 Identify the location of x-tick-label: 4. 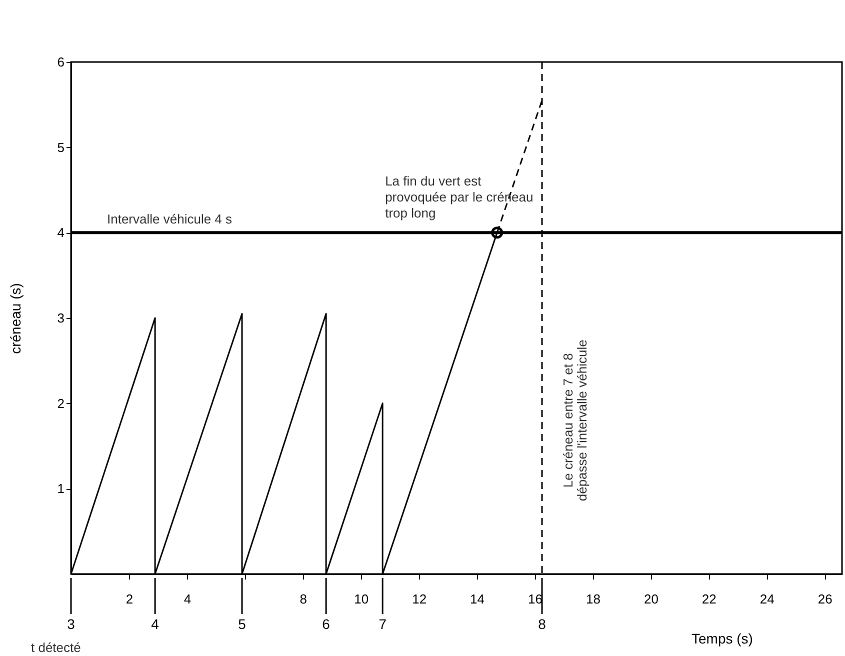
(188, 599).